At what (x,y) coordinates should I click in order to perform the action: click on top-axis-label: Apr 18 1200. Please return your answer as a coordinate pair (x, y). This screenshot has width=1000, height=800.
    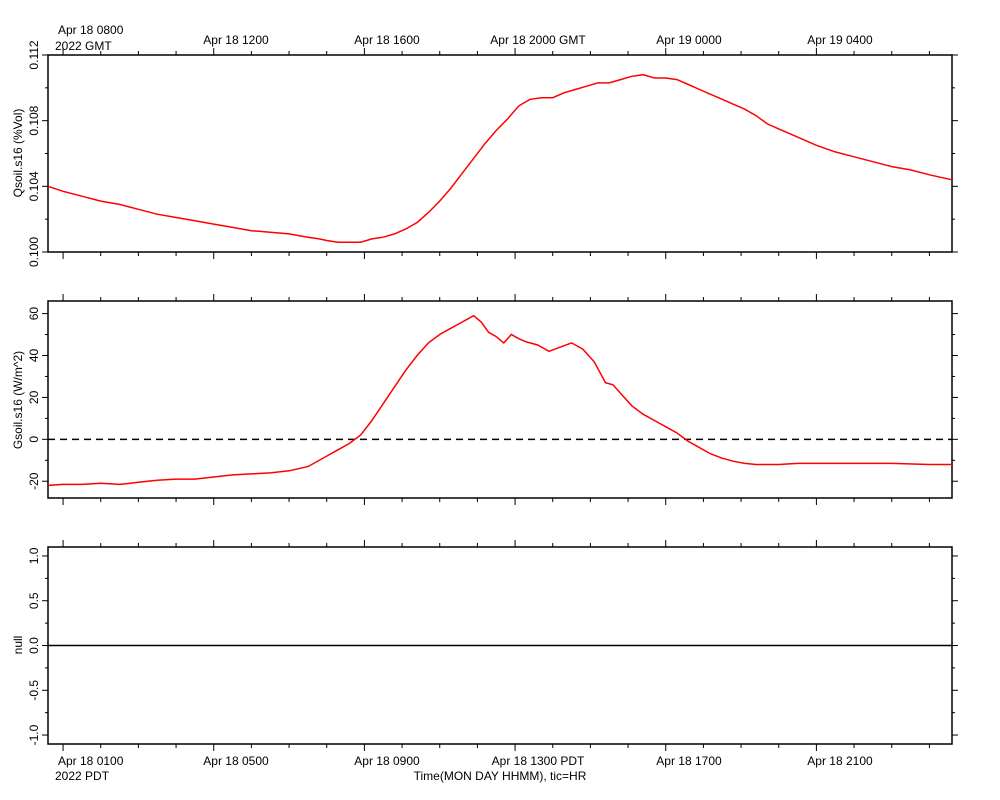
    Looking at the image, I should click on (236, 40).